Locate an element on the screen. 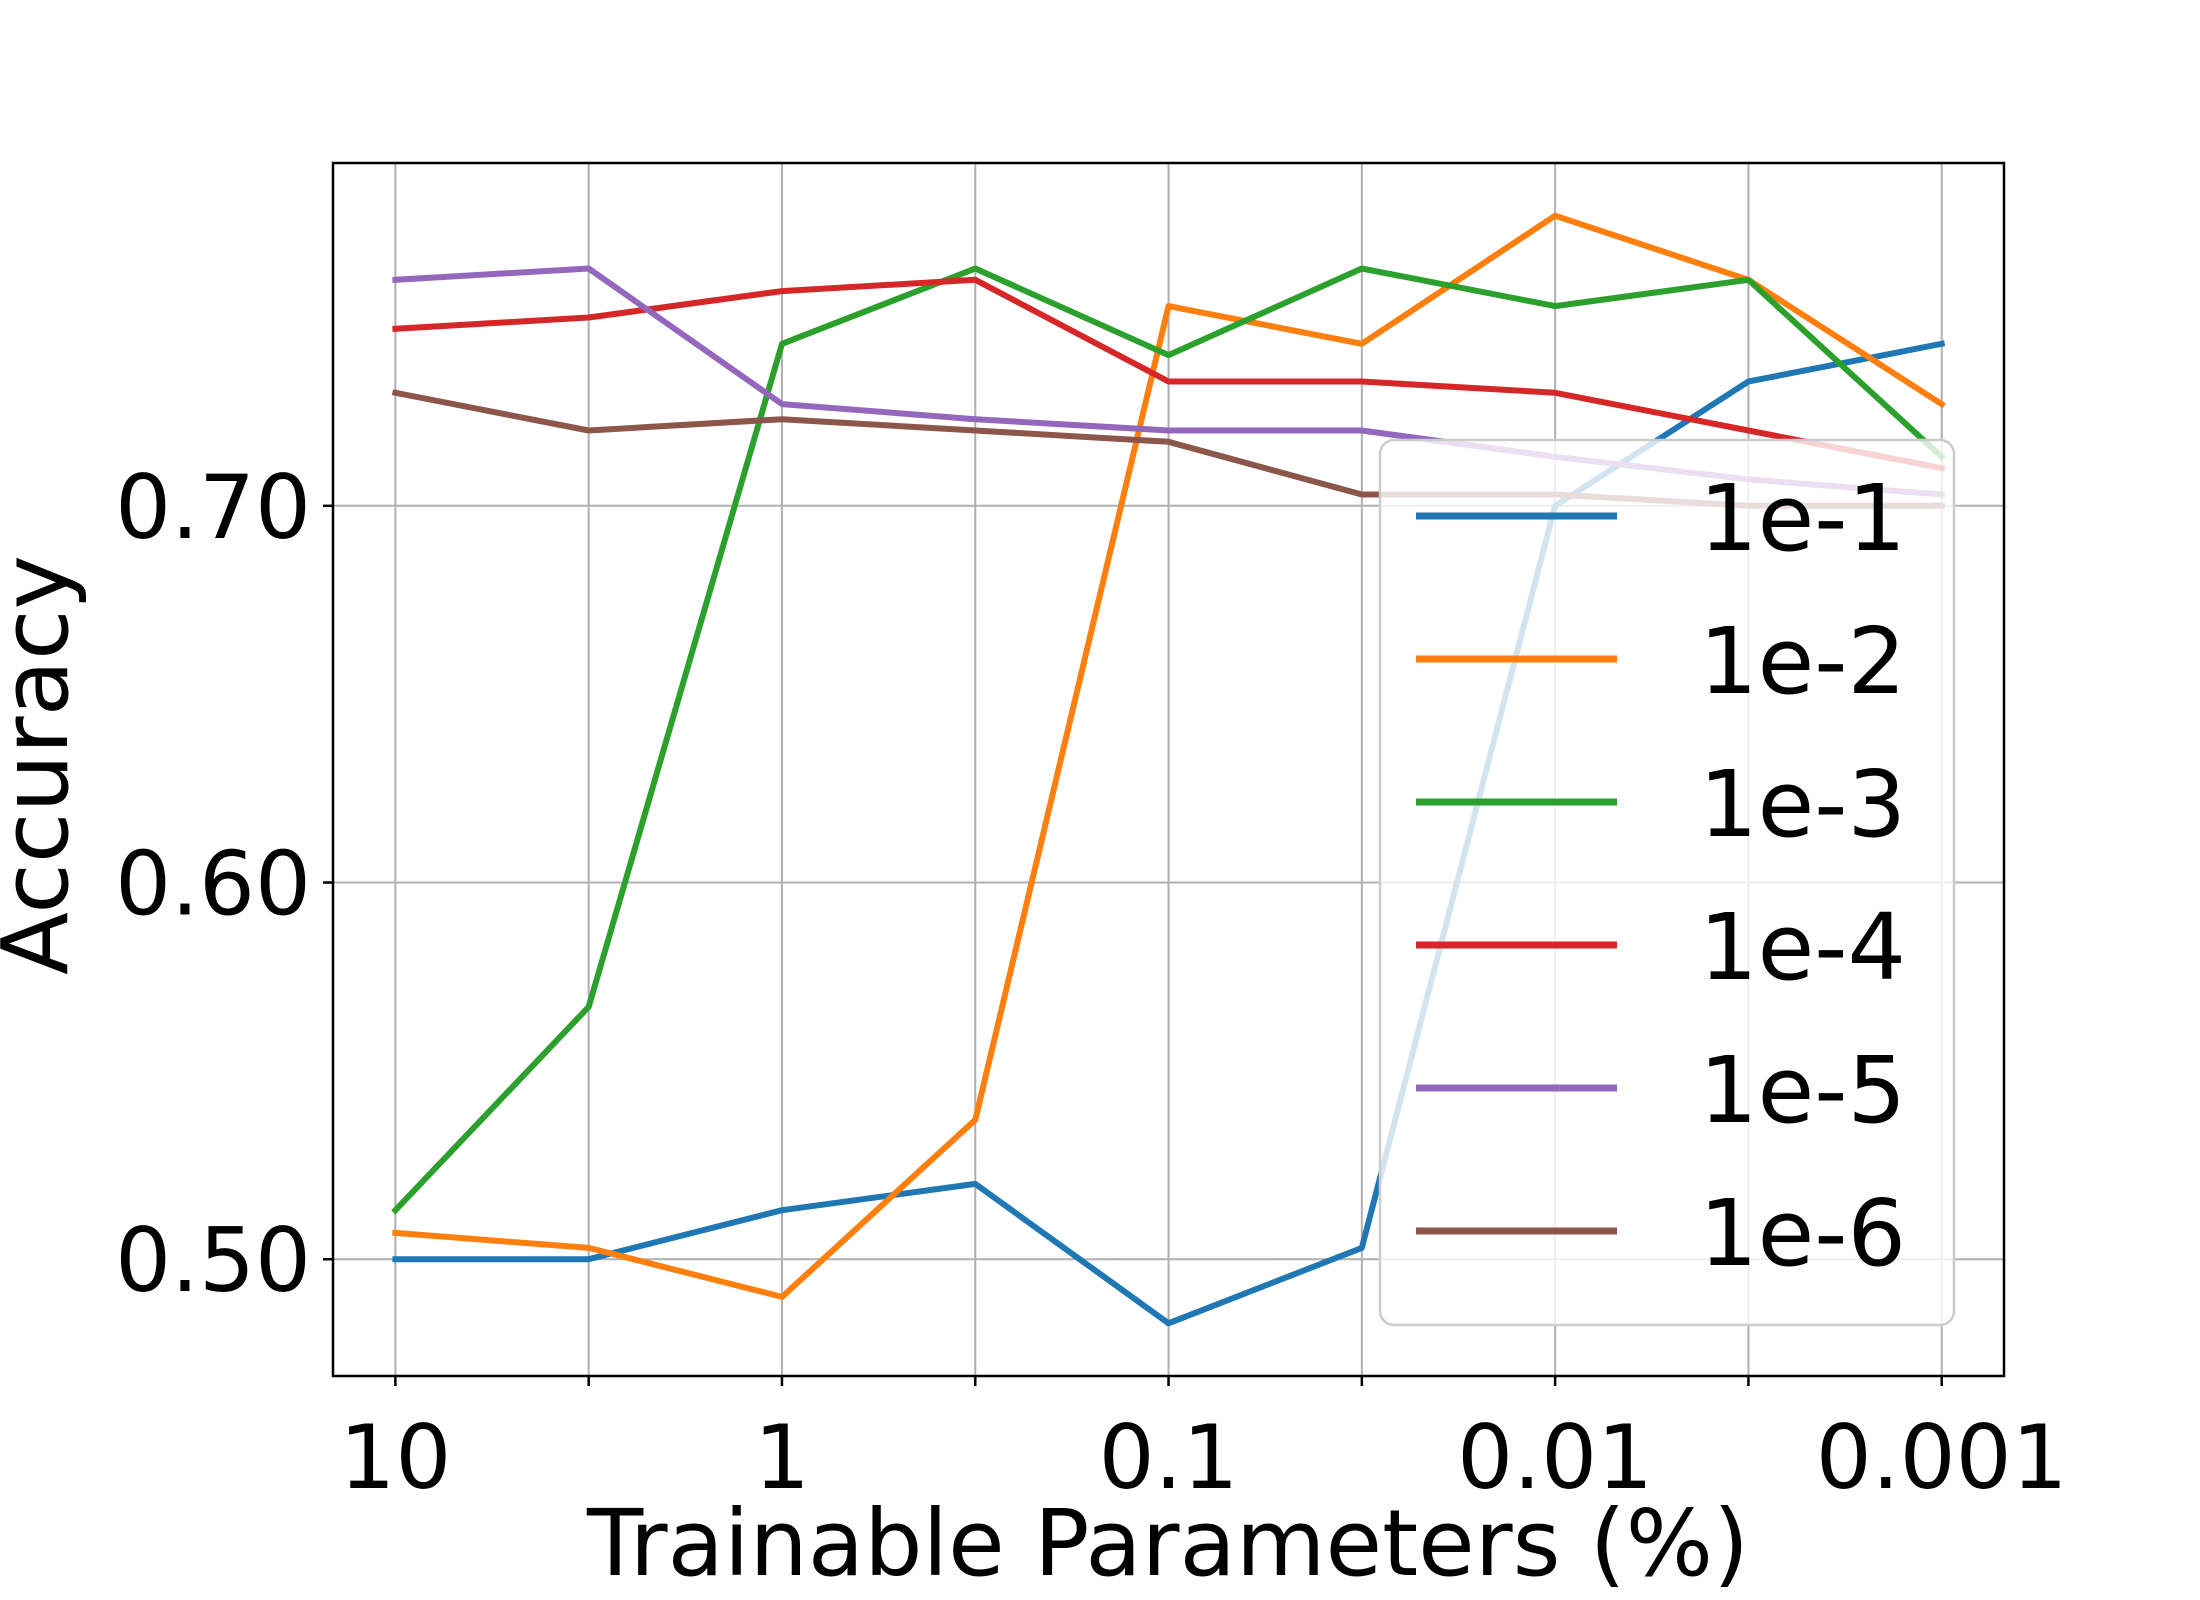 Image resolution: width=2200 pixels, height=1600 pixels. x-tick-label: 0.01 is located at coordinates (1555, 1457).